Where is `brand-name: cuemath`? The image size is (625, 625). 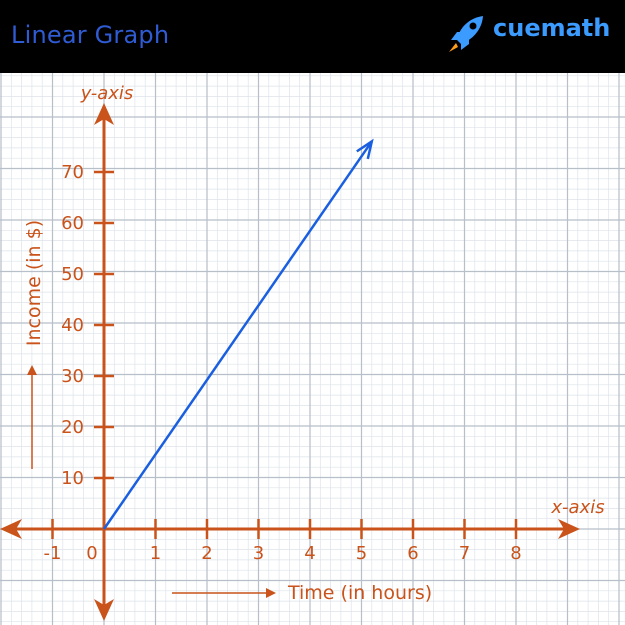 brand-name: cuemath is located at coordinates (552, 28).